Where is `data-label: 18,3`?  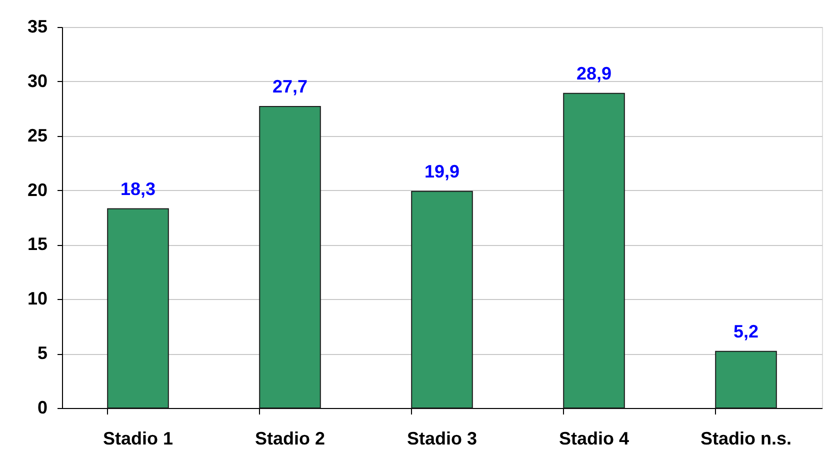
data-label: 18,3 is located at coordinates (138, 188).